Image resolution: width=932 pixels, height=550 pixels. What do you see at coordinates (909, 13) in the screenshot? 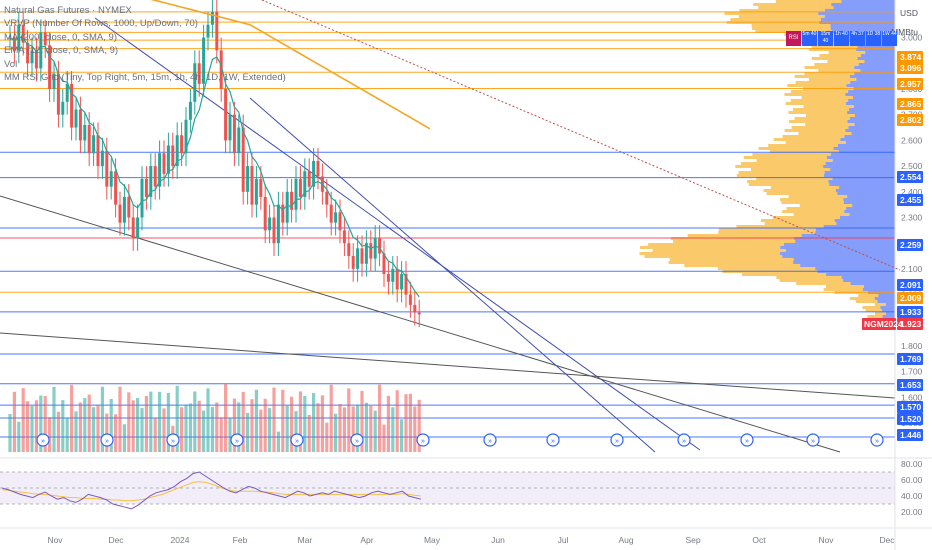
I see `currency-label: USD` at bounding box center [909, 13].